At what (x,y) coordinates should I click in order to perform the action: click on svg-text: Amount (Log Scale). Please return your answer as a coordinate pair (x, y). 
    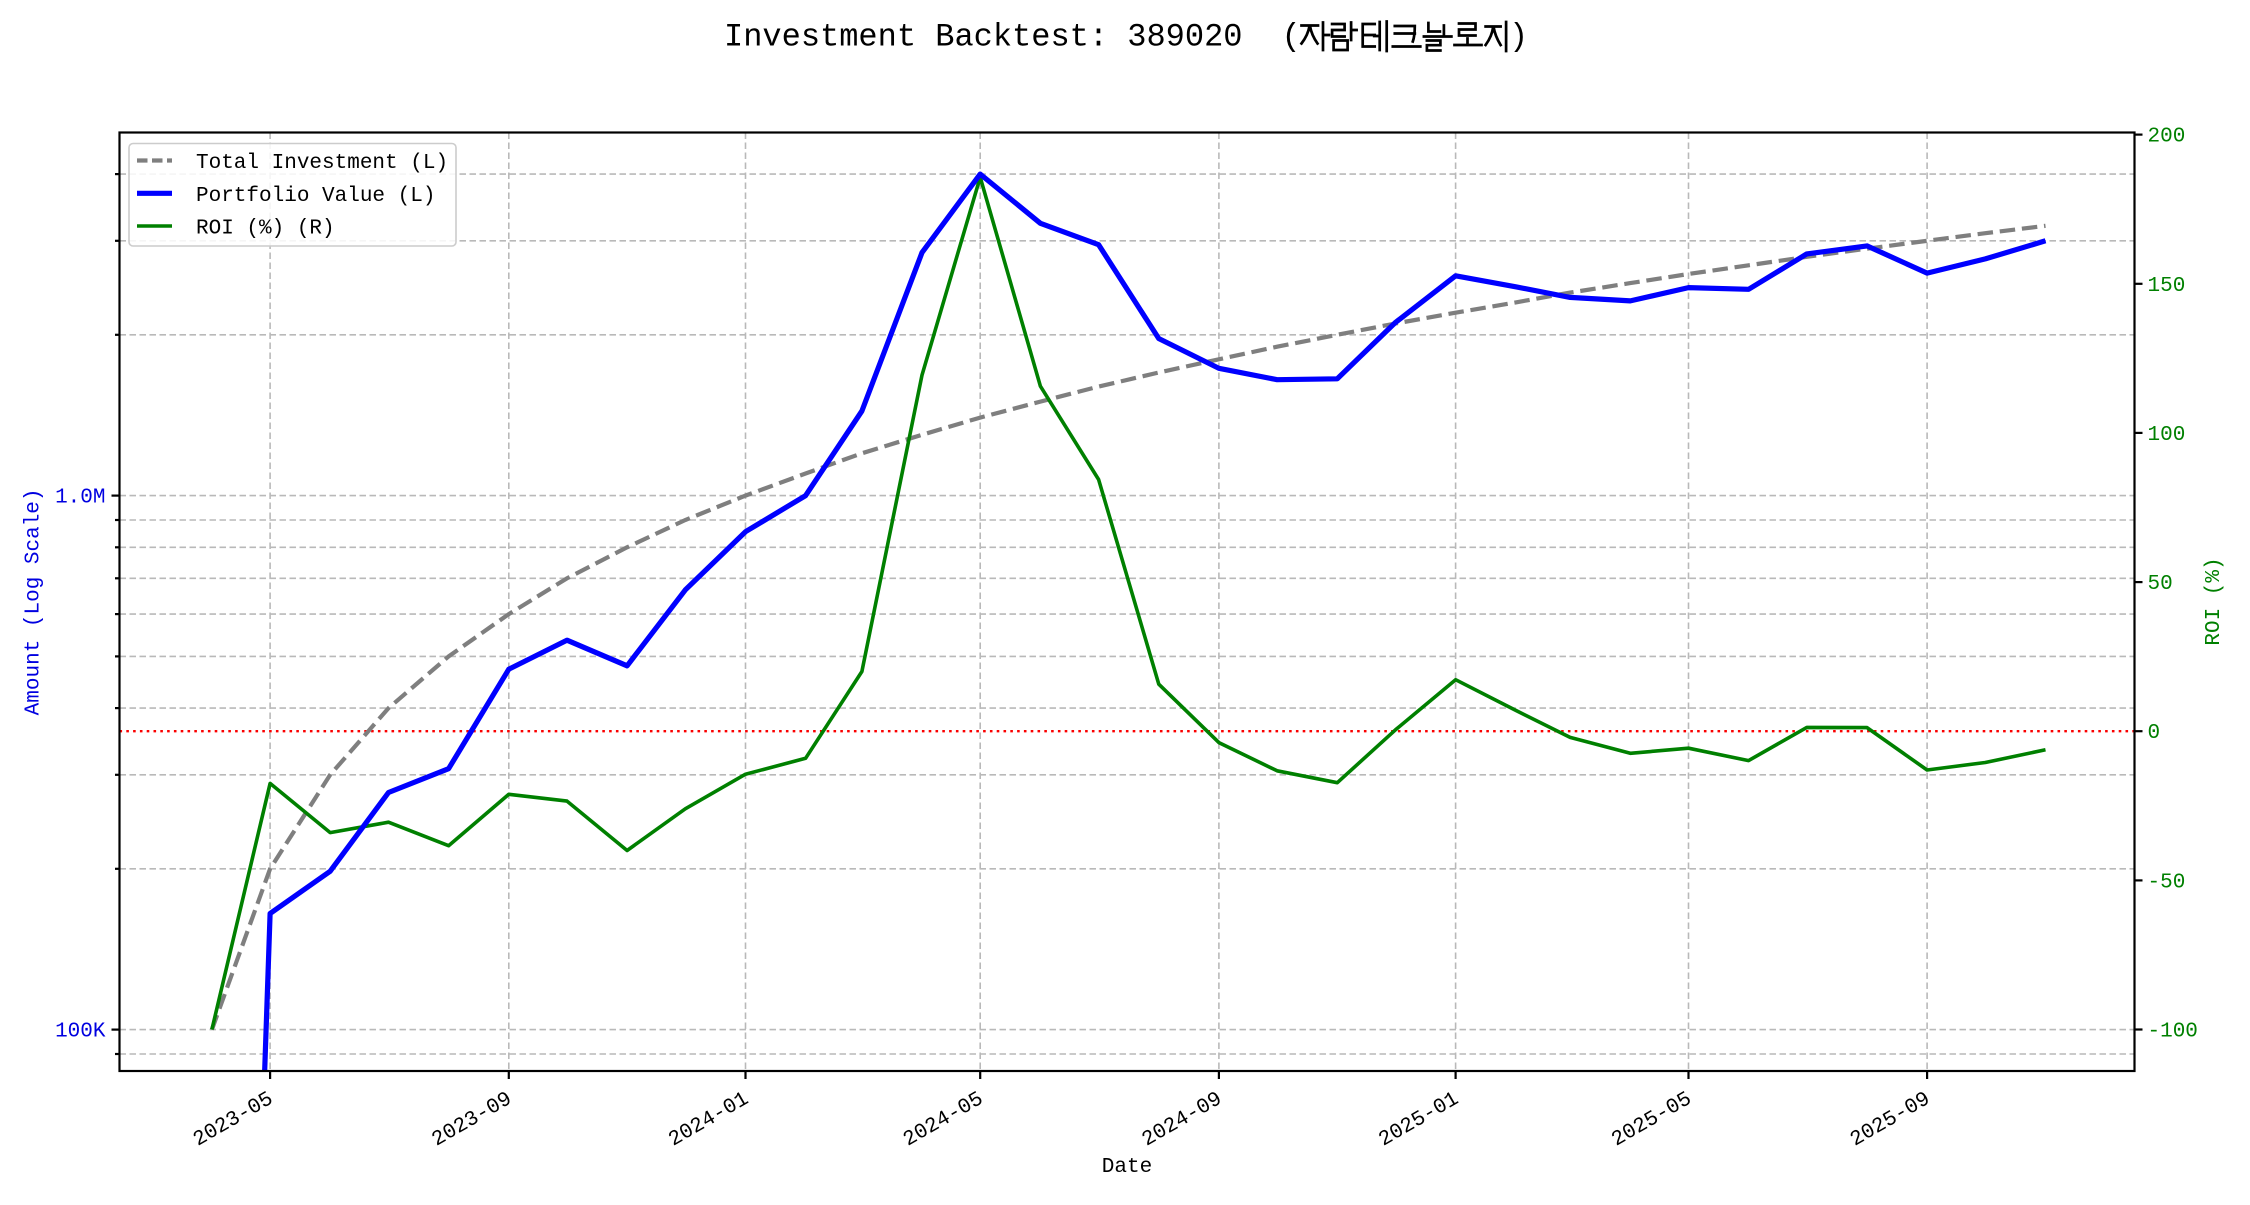
    Looking at the image, I should click on (34, 601).